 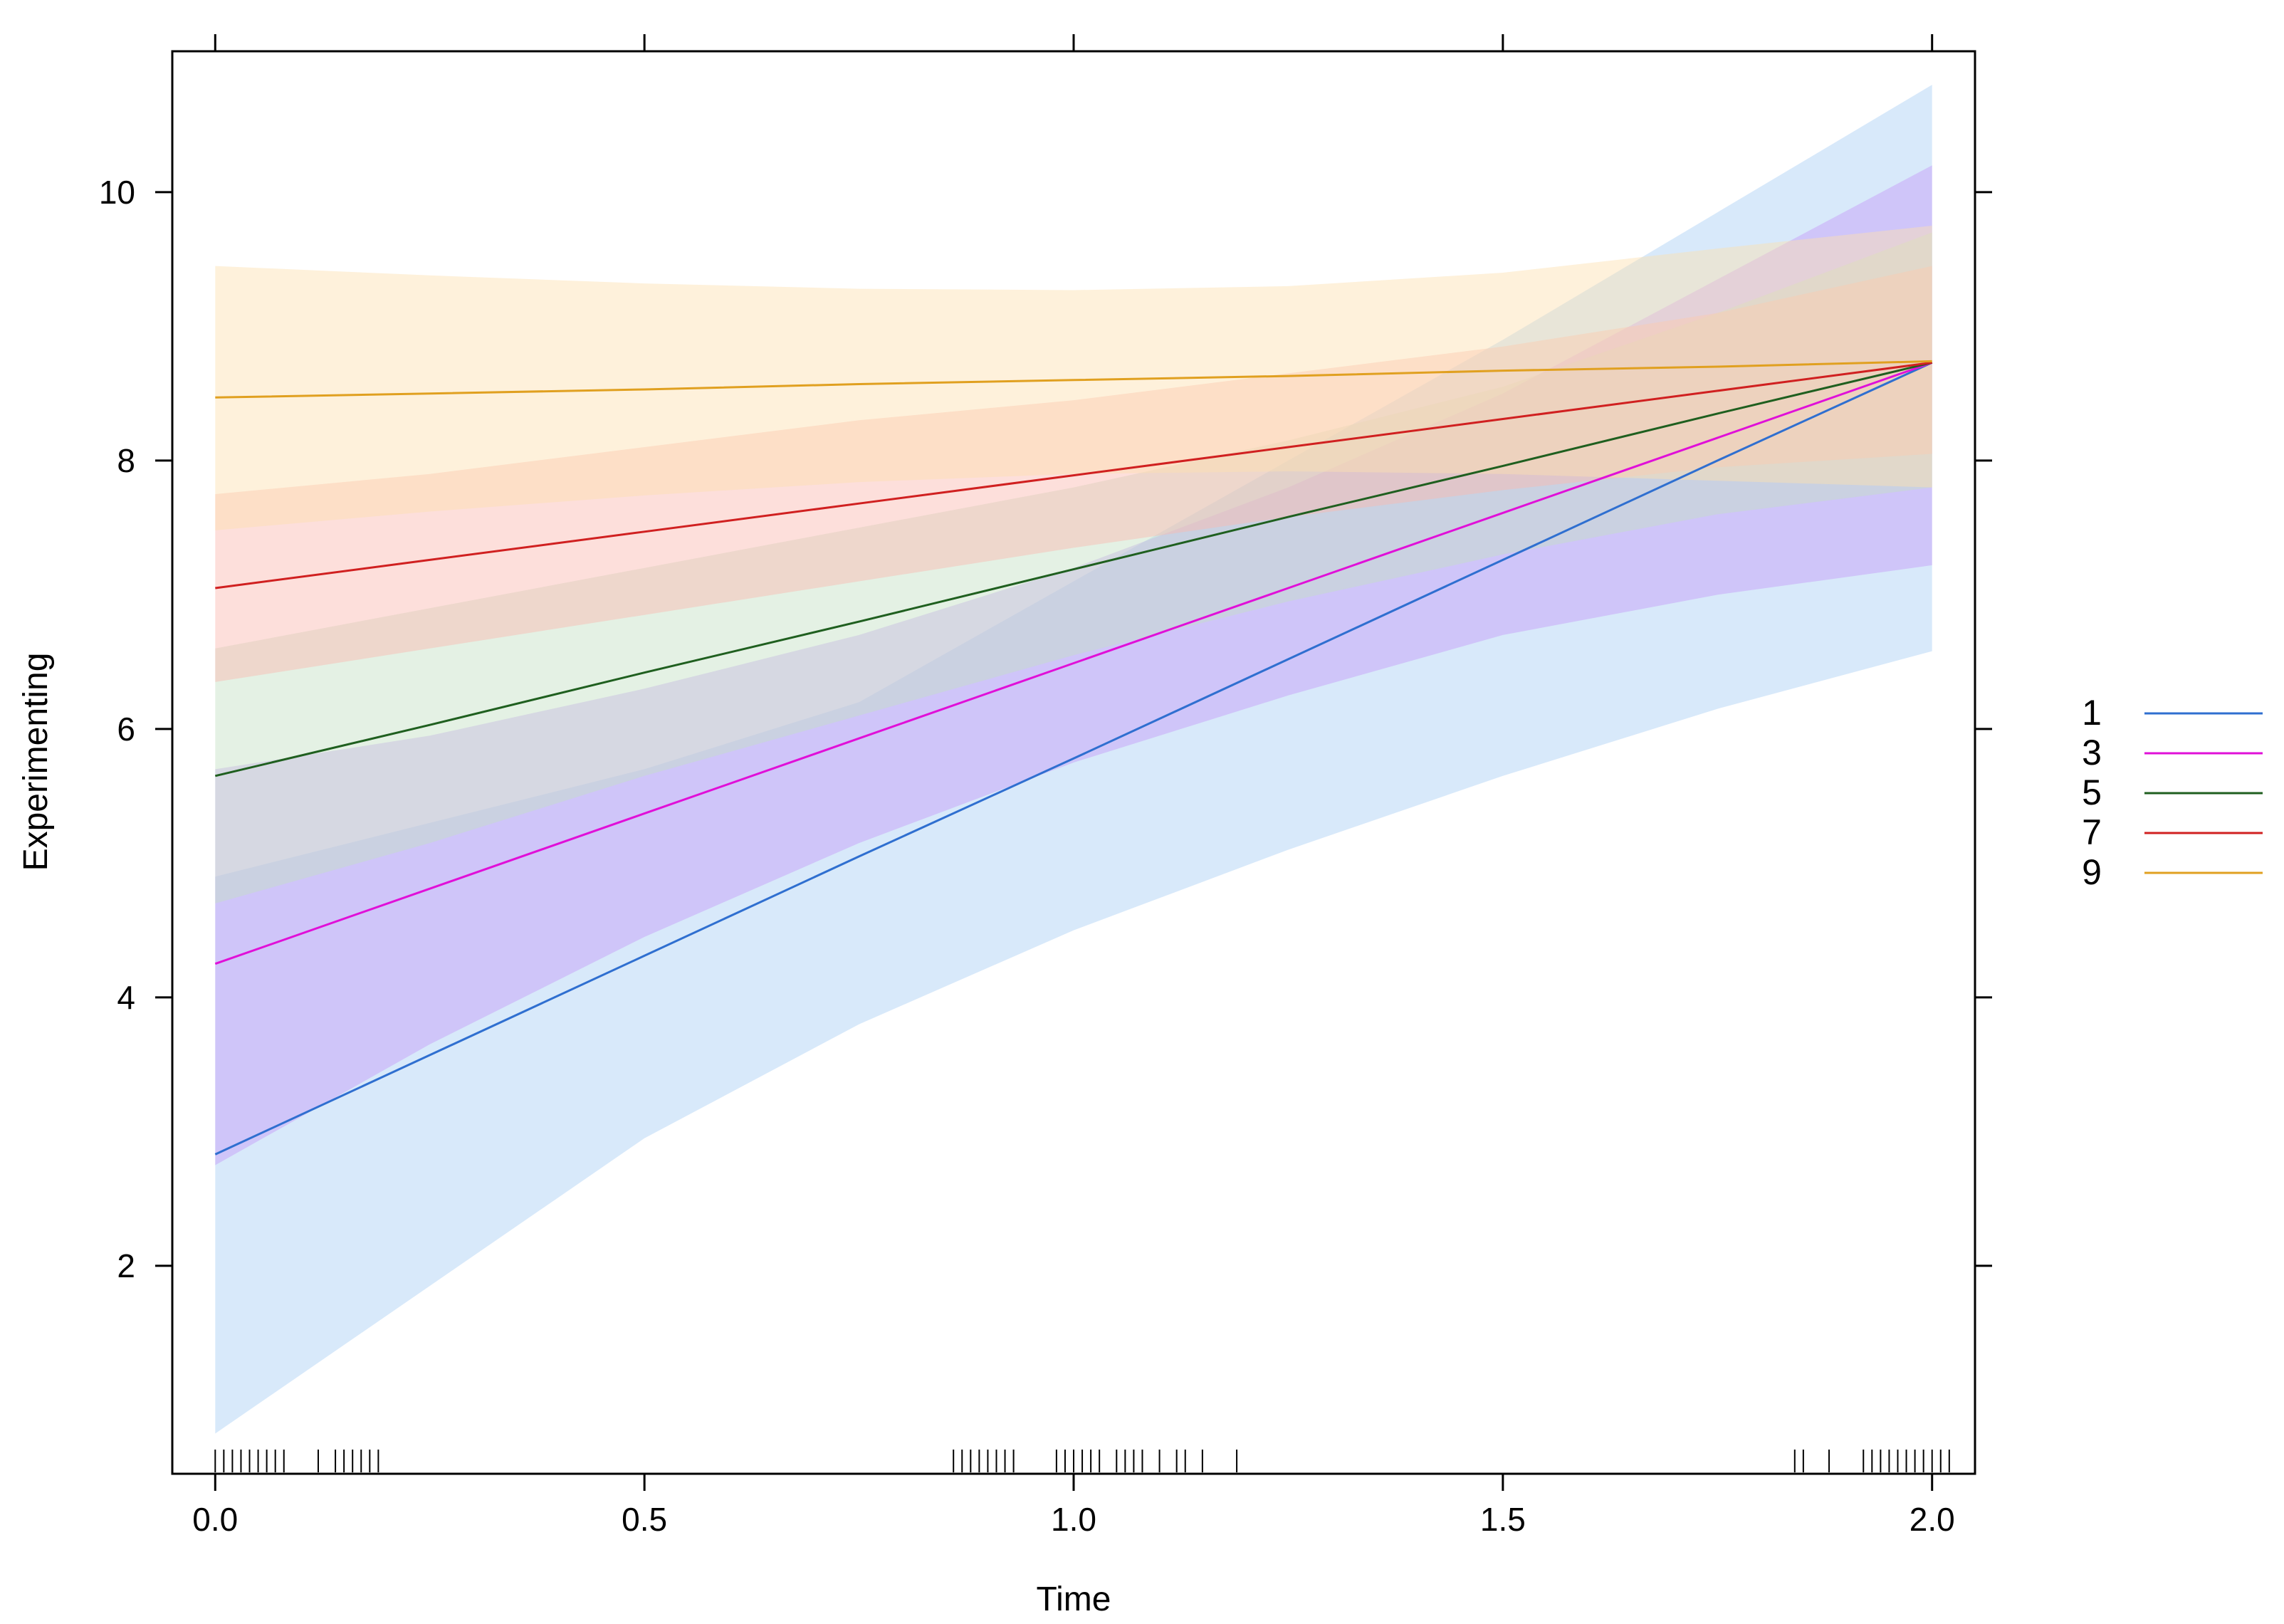 I want to click on y-tick-label: 10, so click(x=117, y=192).